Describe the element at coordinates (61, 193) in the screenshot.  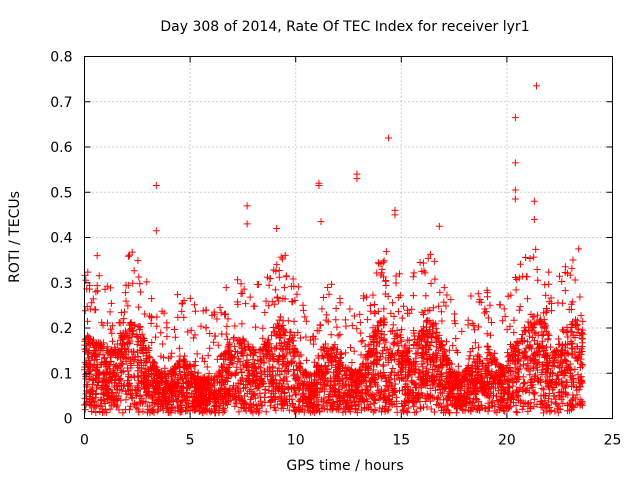
I see `y-tick-label: 0.5` at that location.